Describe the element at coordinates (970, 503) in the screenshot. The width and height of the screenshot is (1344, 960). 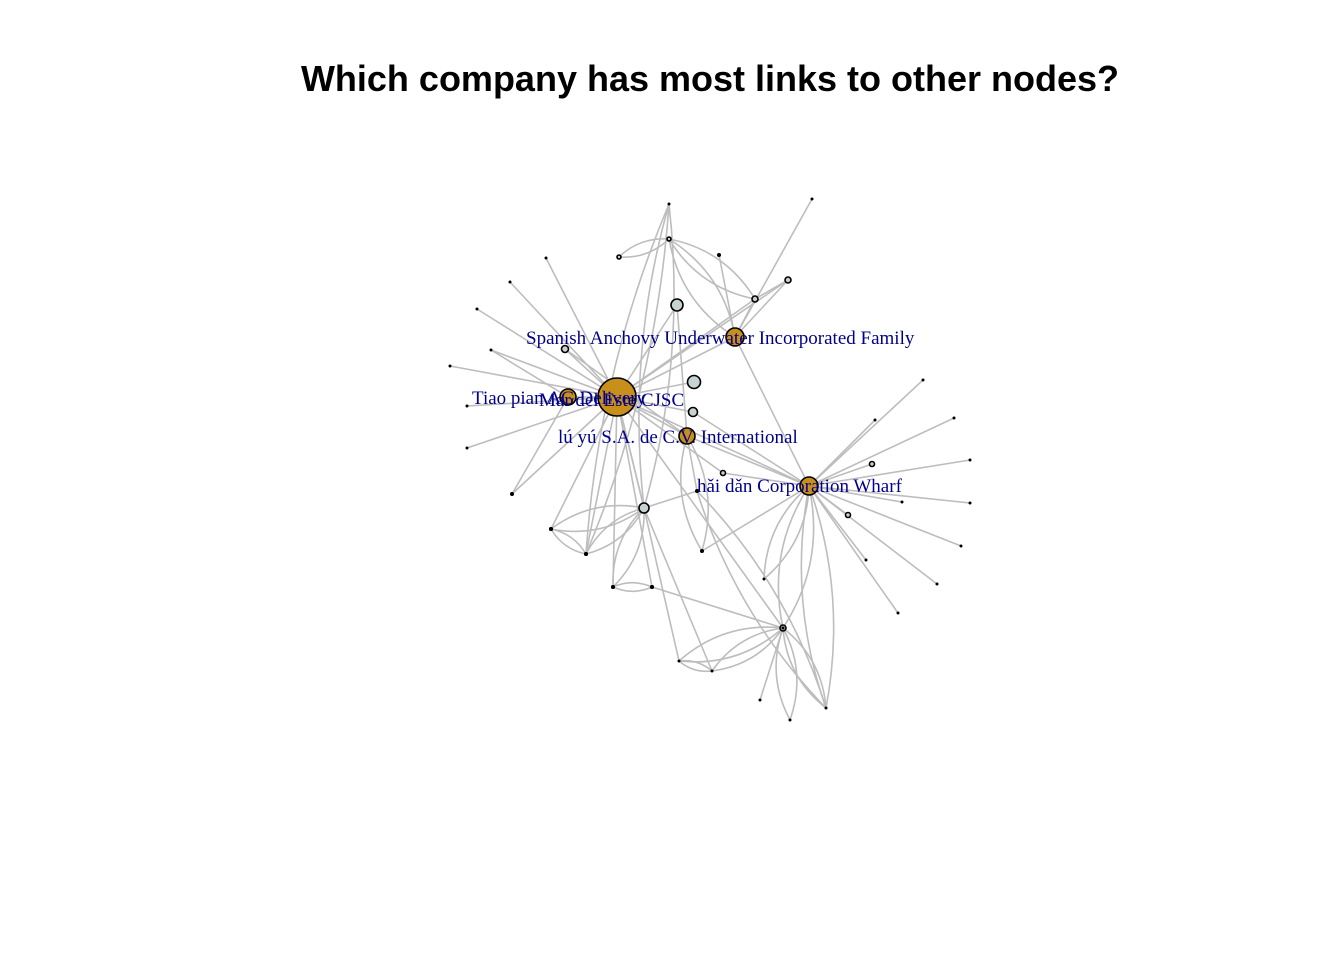
I see `node-h5` at that location.